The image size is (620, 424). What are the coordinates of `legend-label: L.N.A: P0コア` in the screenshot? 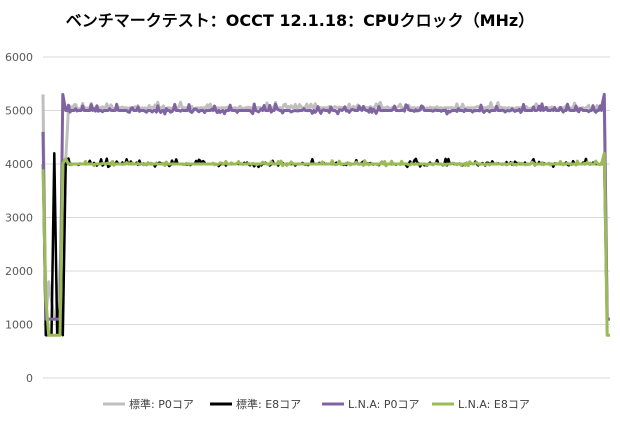 It's located at (384, 404).